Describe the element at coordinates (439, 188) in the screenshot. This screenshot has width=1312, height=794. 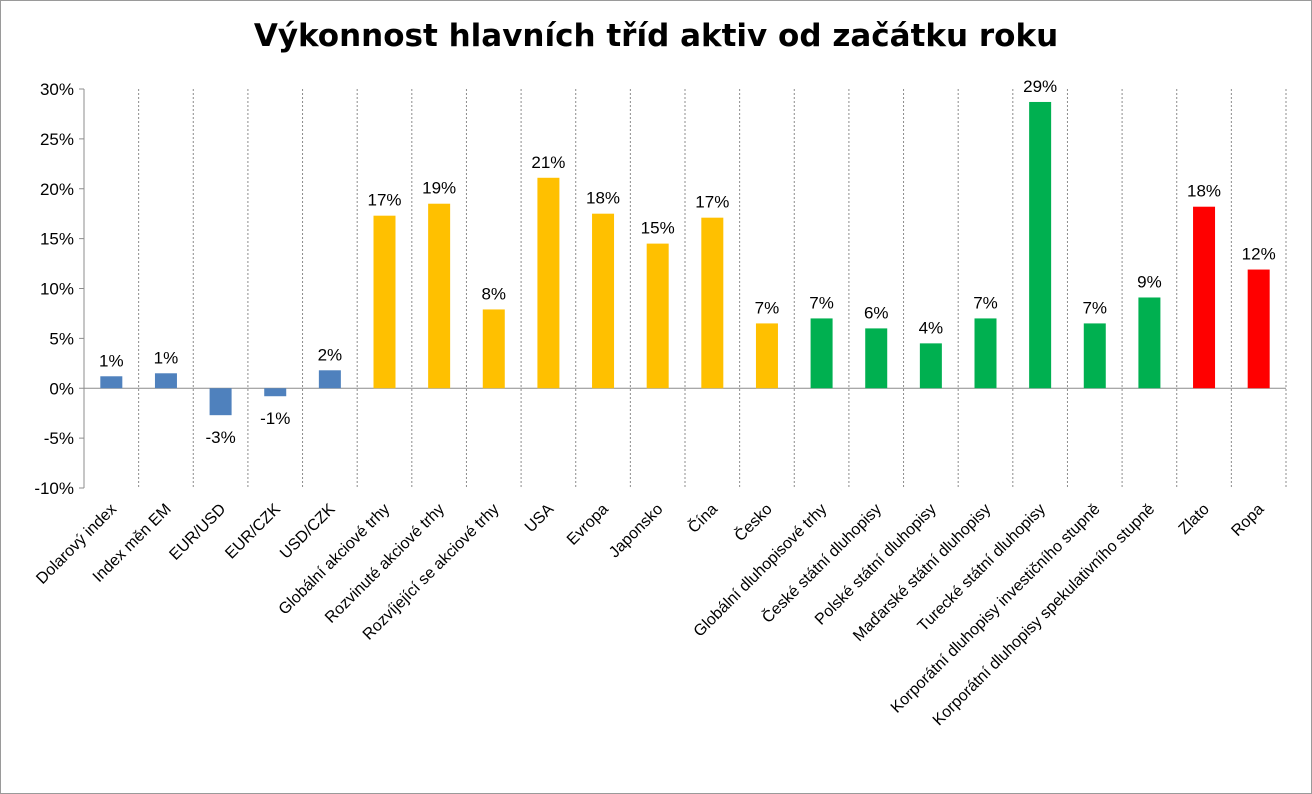
I see `data-label: 19%` at that location.